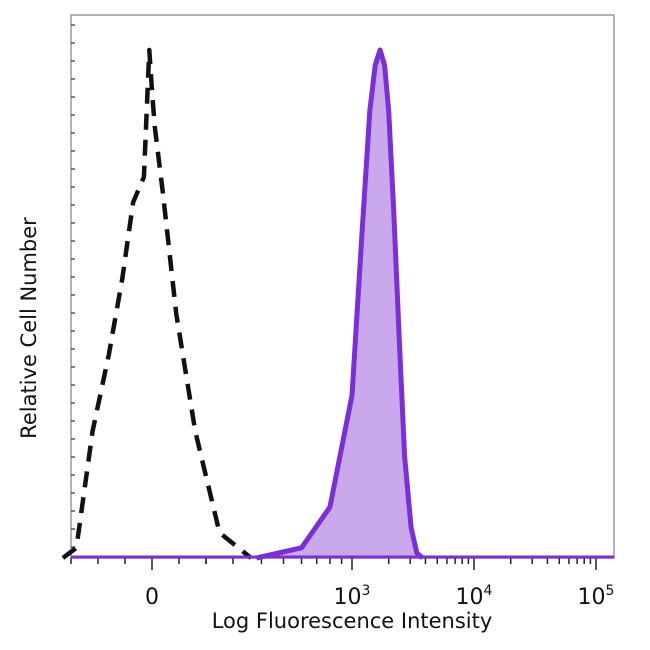 The width and height of the screenshot is (650, 650). I want to click on x-tick-label: 105, so click(596, 596).